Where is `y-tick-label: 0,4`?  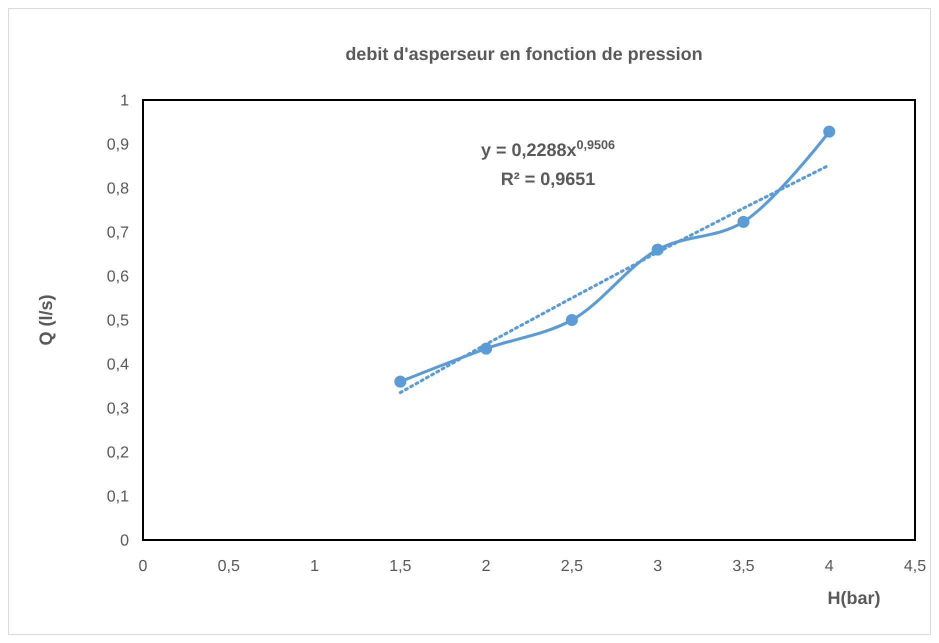 y-tick-label: 0,4 is located at coordinates (118, 365).